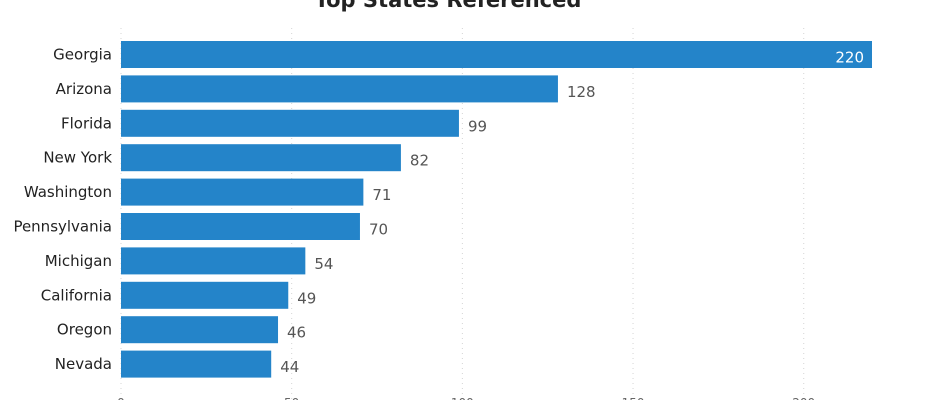 The image size is (940, 405). What do you see at coordinates (121, 398) in the screenshot?
I see `x-tick-label: 0` at bounding box center [121, 398].